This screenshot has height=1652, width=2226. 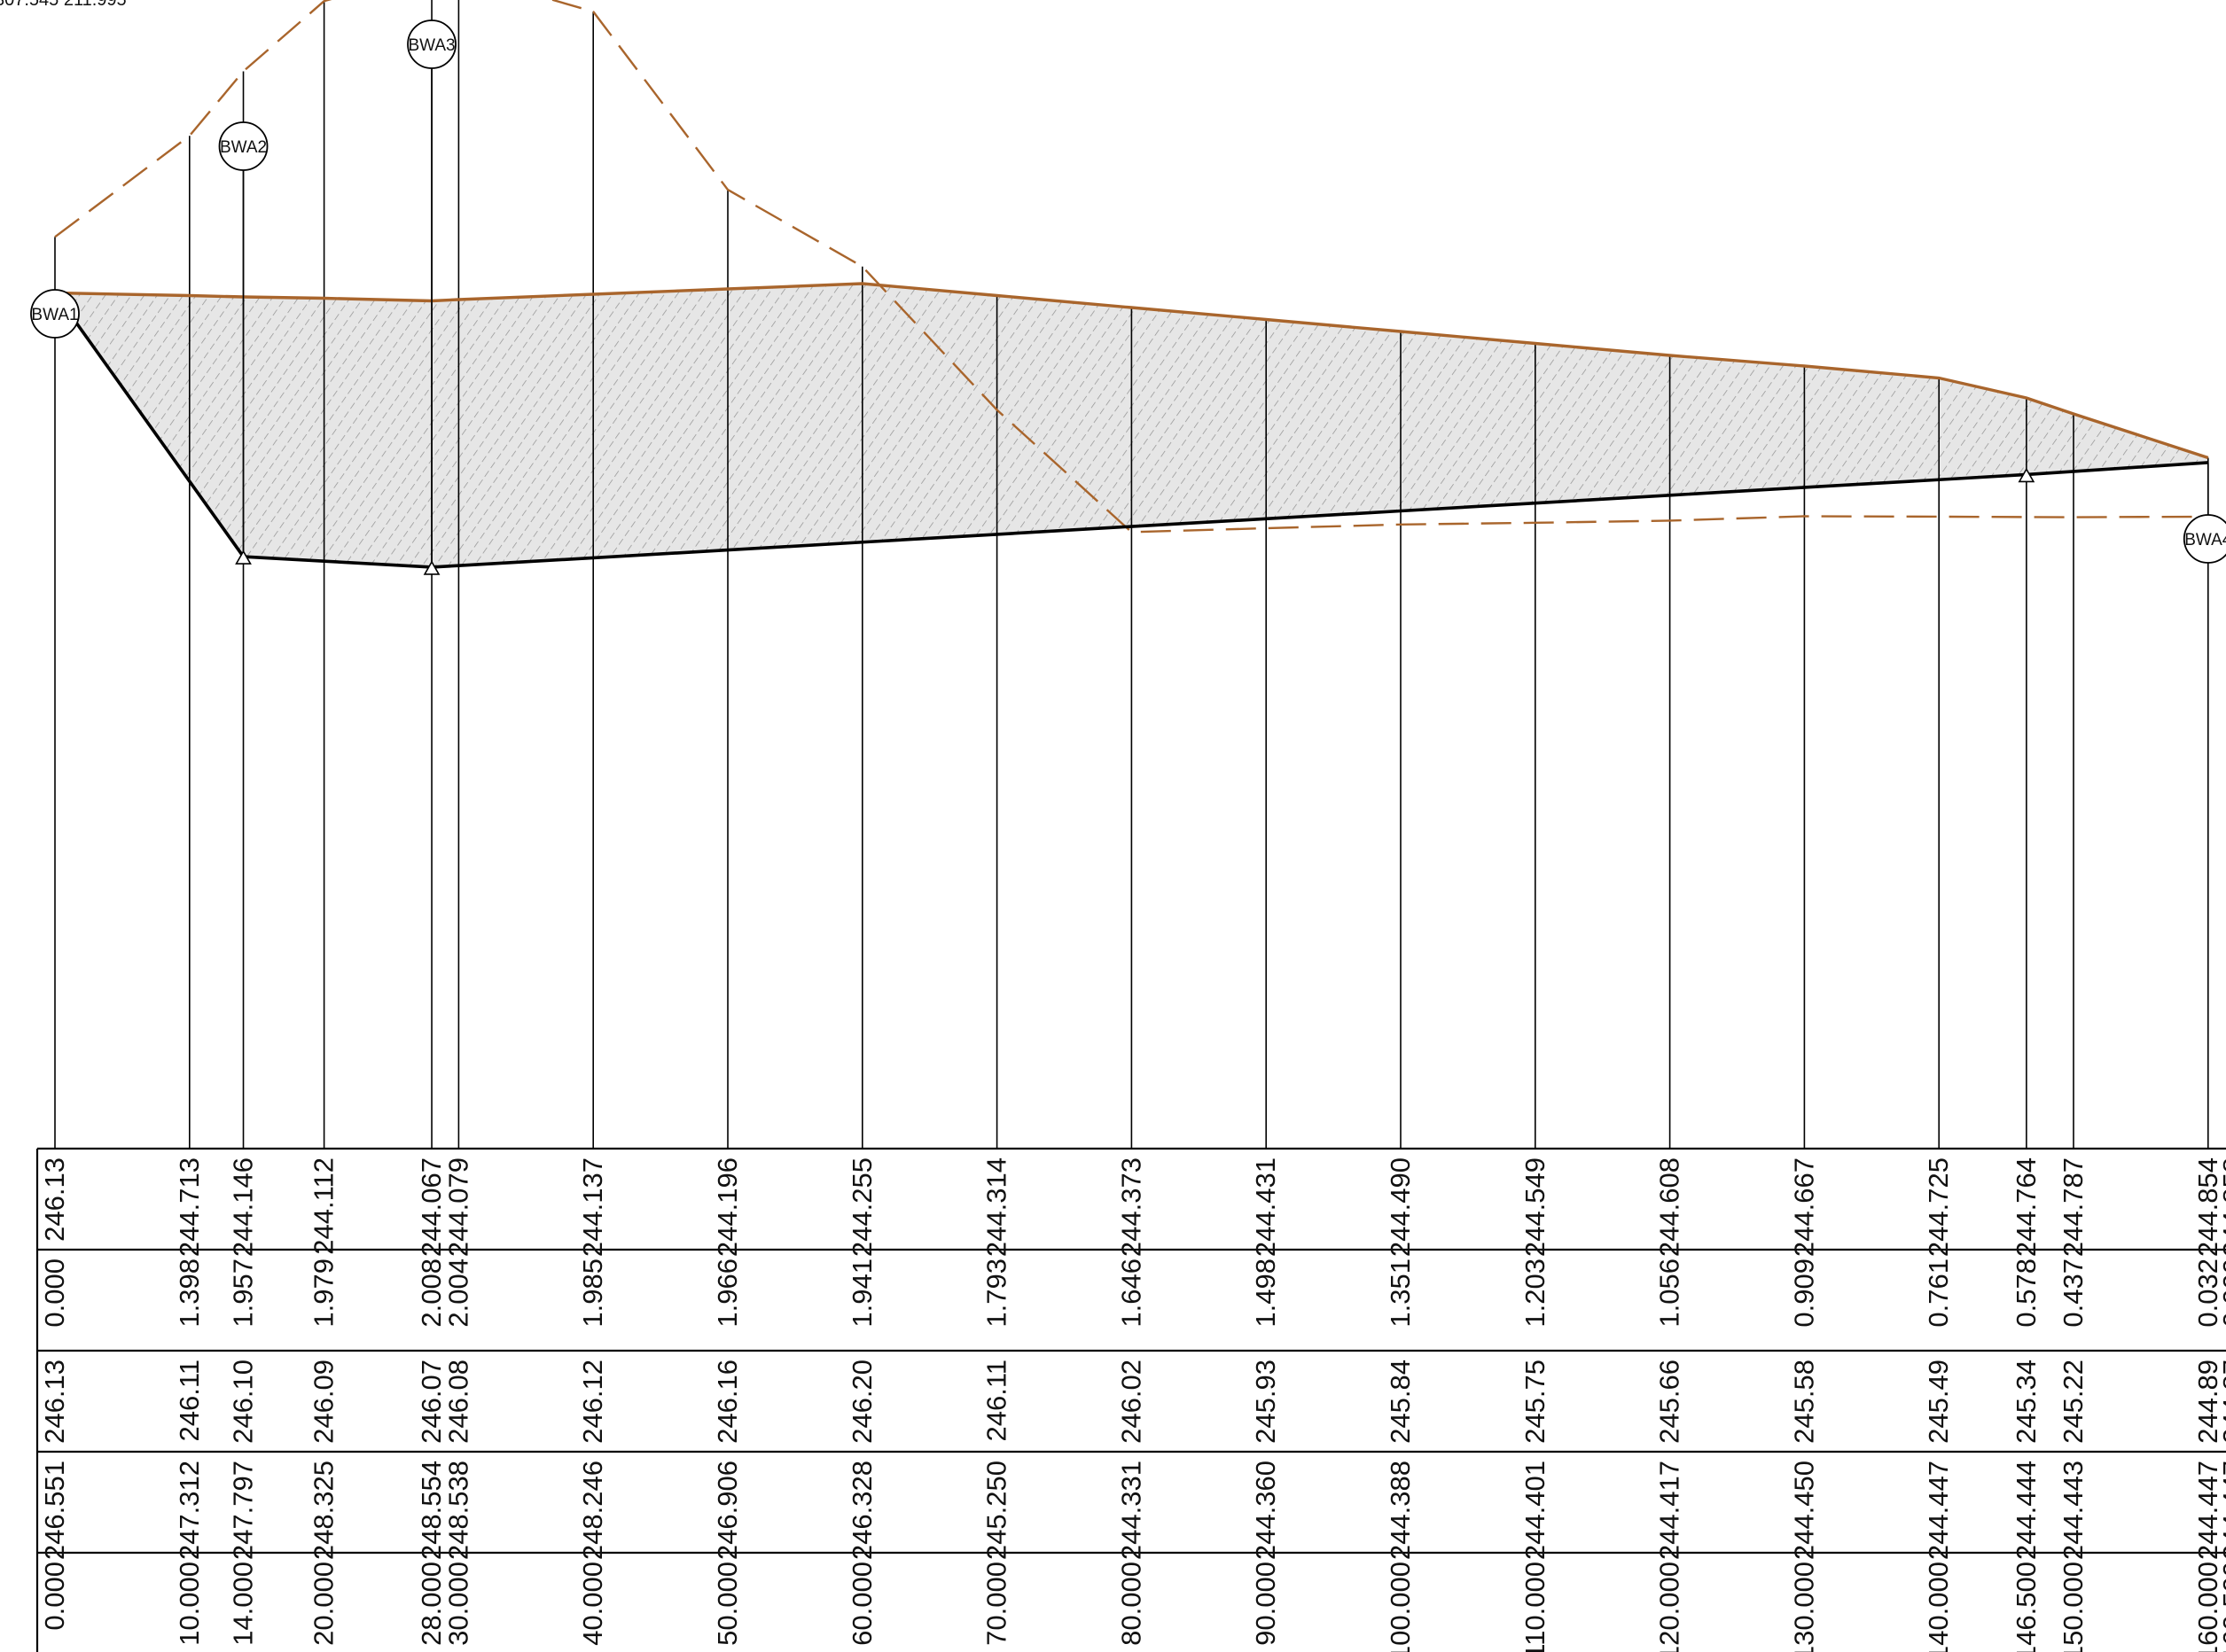 What do you see at coordinates (1265, 1604) in the screenshot?
I see `table-cell: 90.000` at bounding box center [1265, 1604].